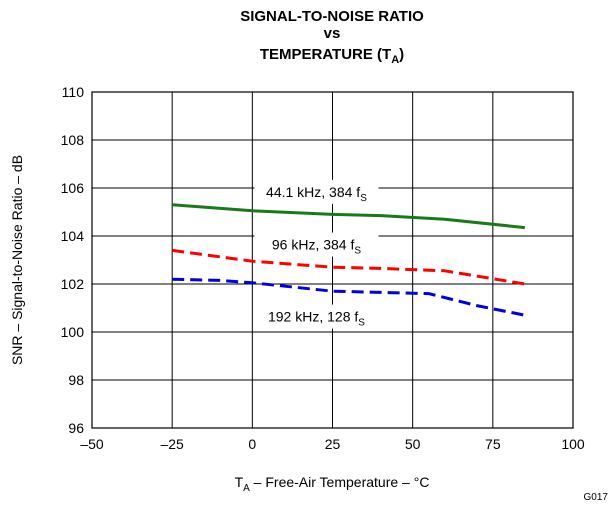 The width and height of the screenshot is (613, 506). I want to click on y-tick-label: 104, so click(73, 236).